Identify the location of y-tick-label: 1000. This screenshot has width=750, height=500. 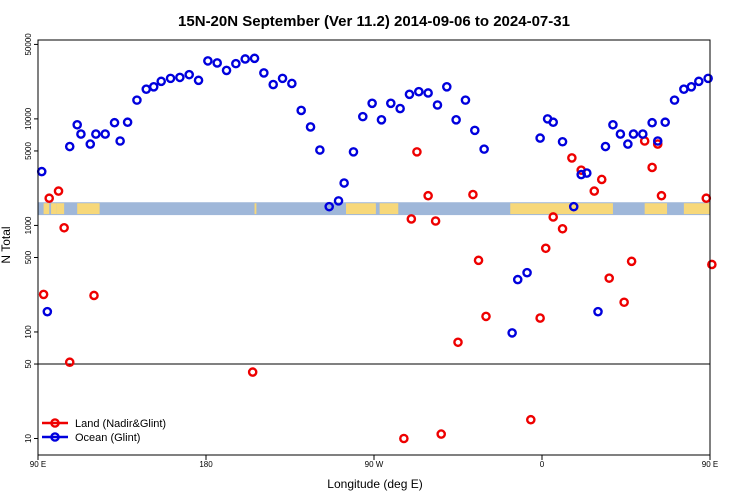
(28, 225).